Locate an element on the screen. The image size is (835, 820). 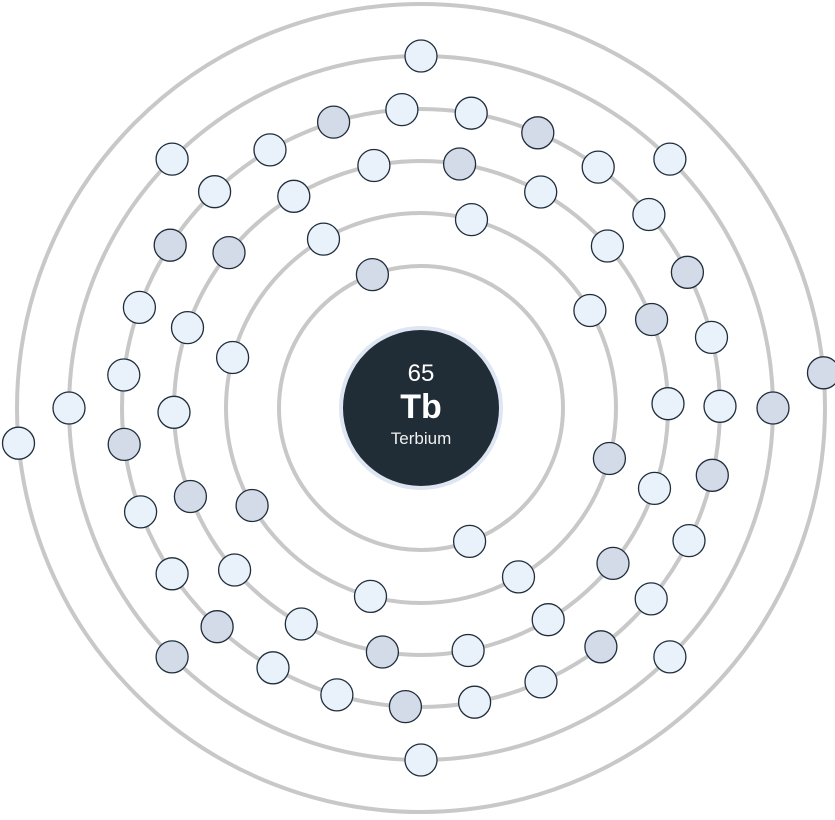
nucleus-circle is located at coordinates (421, 408).